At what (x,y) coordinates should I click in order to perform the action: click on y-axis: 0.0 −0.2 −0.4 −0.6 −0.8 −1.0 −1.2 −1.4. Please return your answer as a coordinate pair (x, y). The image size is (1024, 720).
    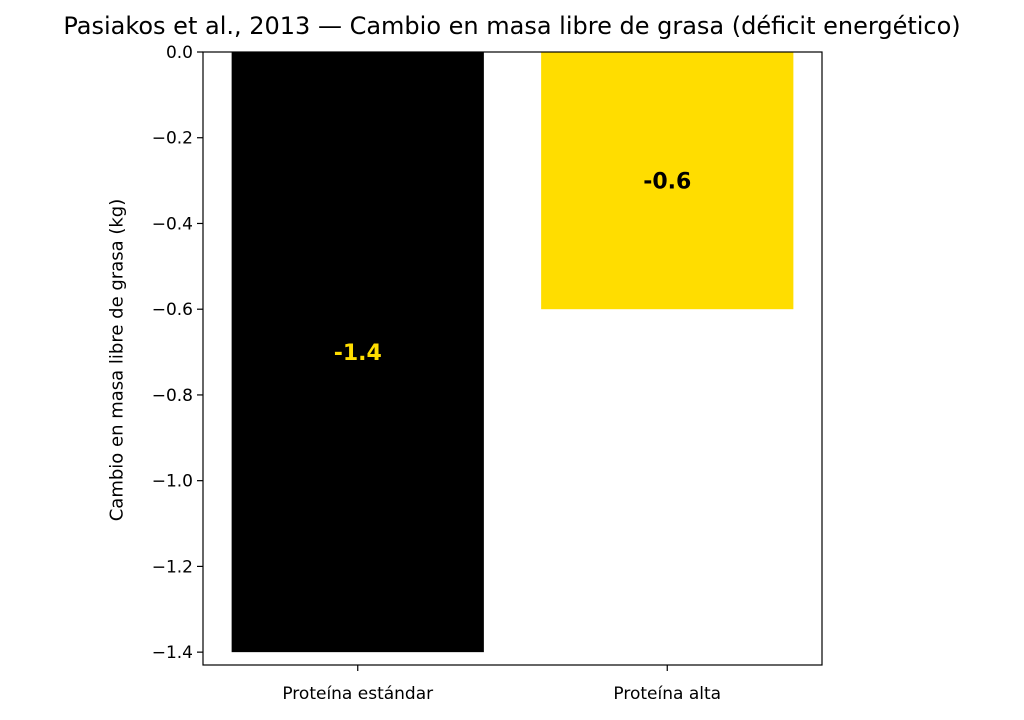
    Looking at the image, I should click on (177, 353).